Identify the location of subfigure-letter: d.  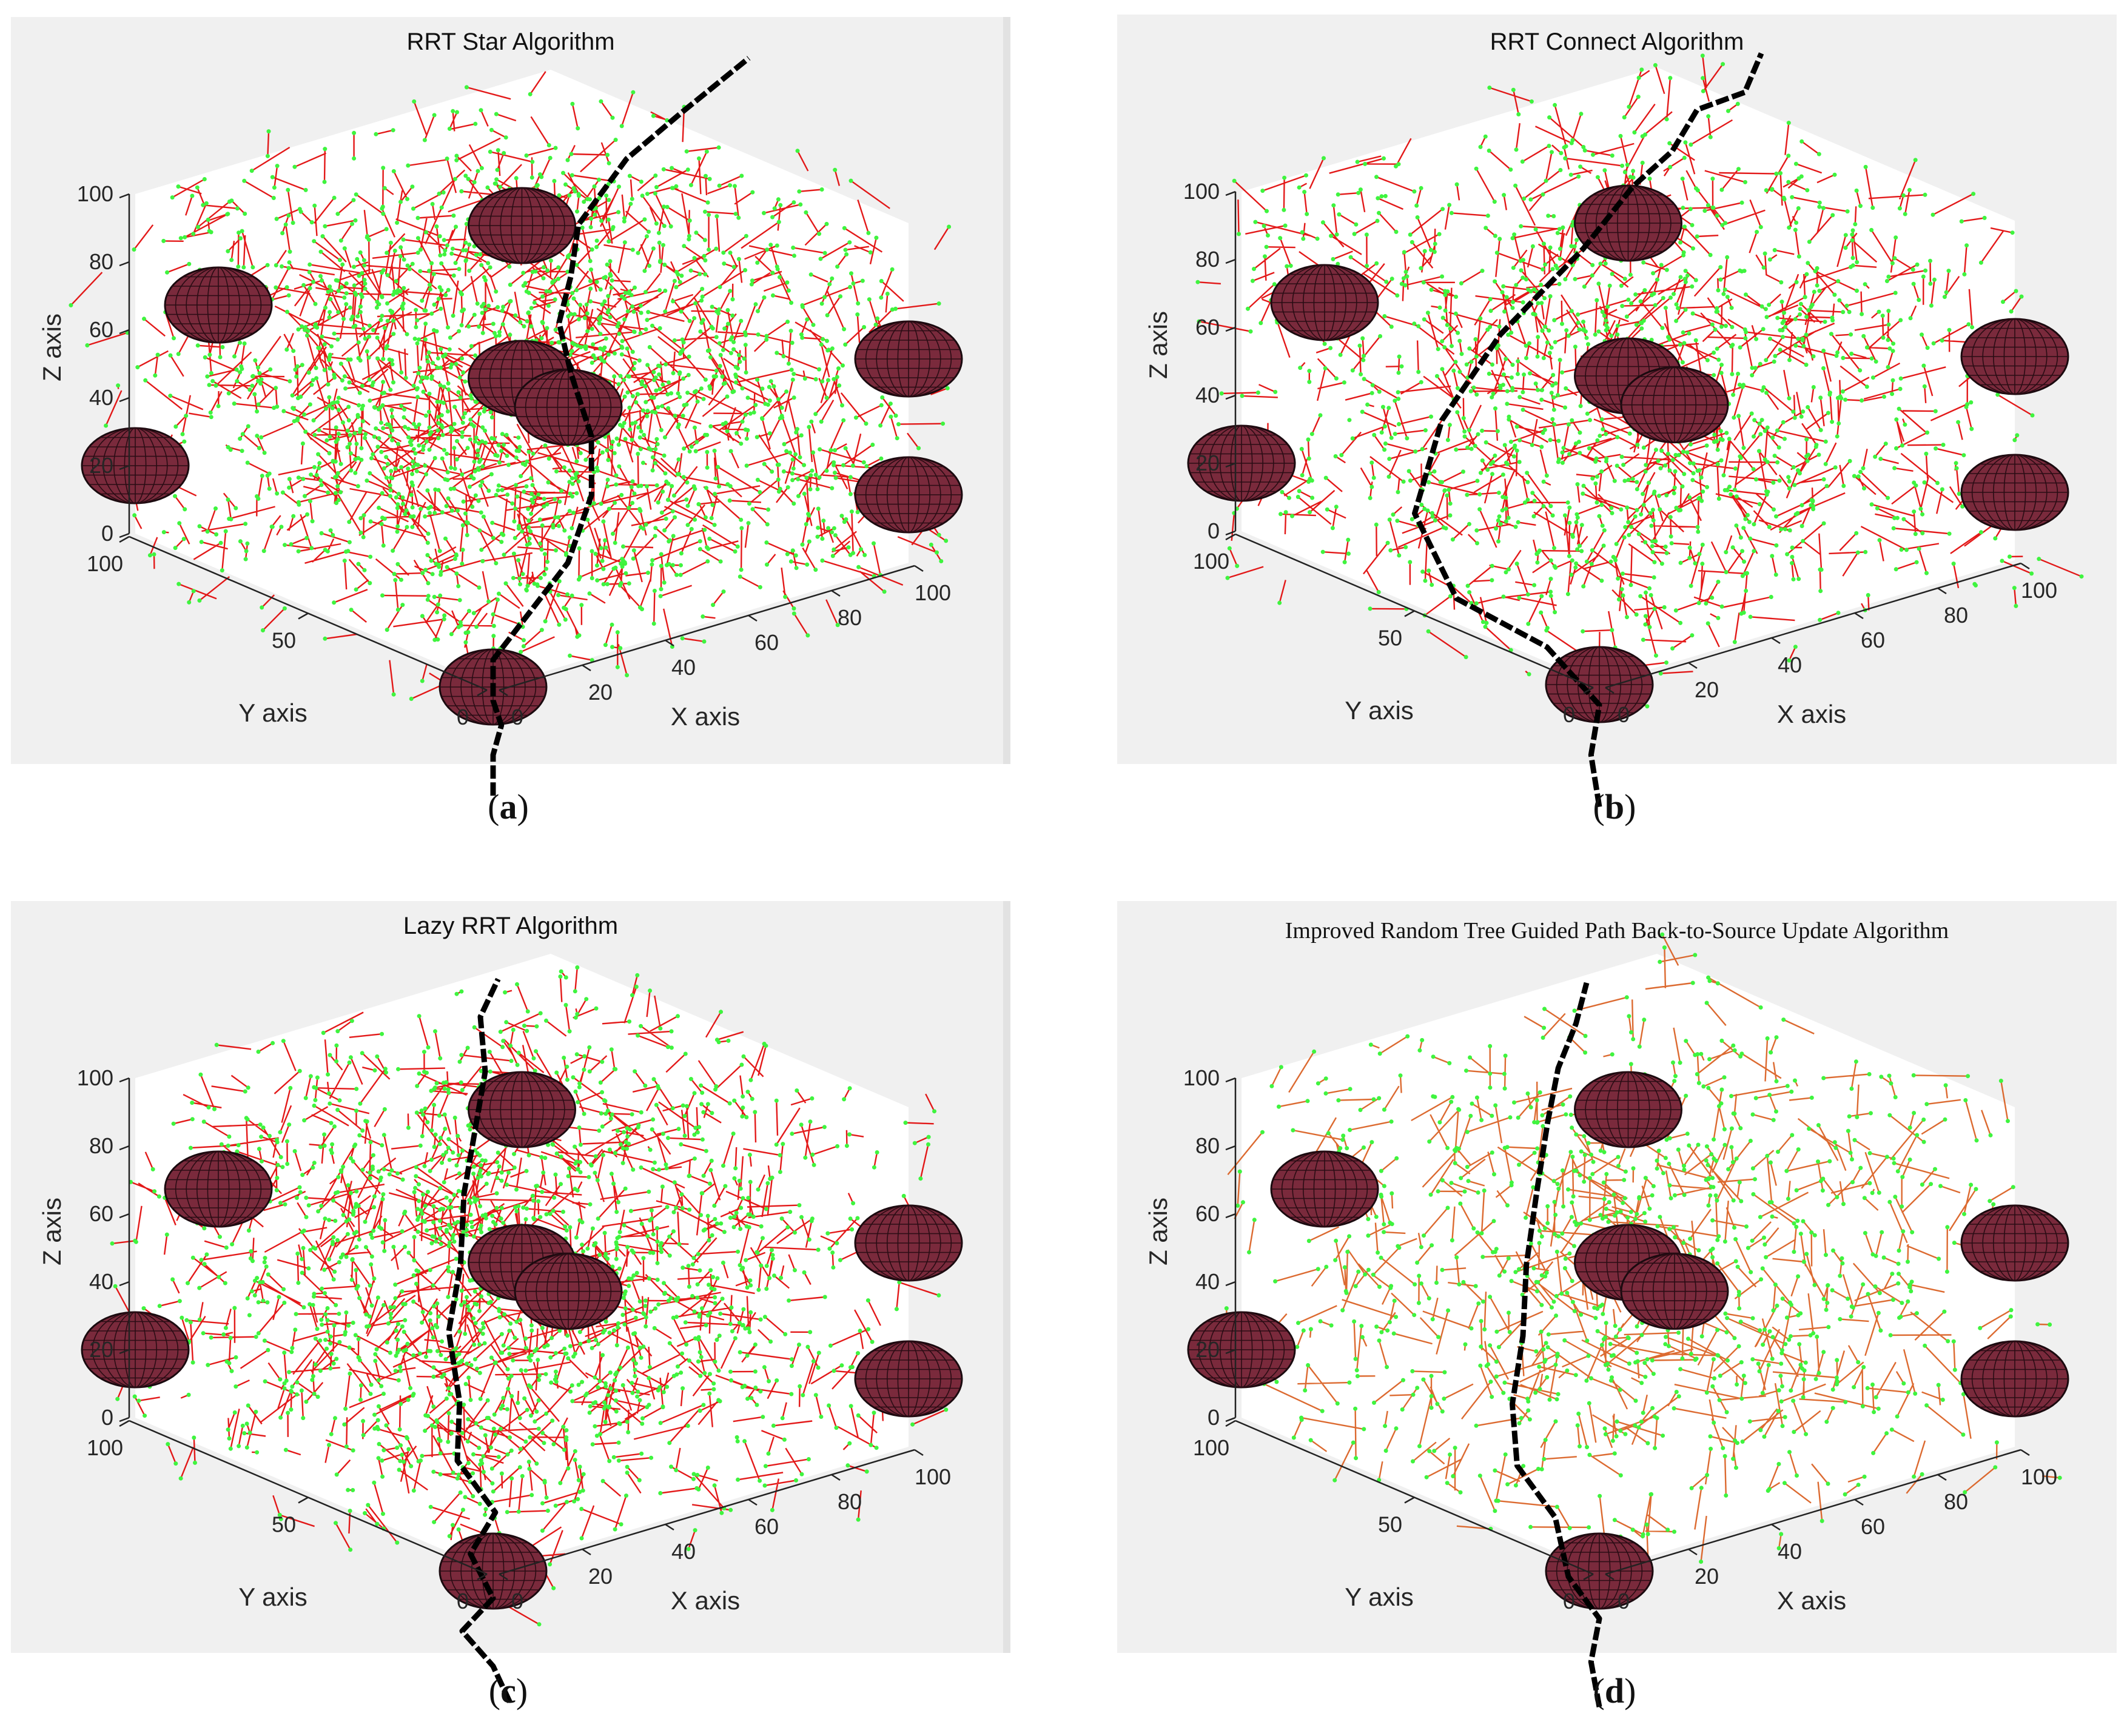
(1615, 1691).